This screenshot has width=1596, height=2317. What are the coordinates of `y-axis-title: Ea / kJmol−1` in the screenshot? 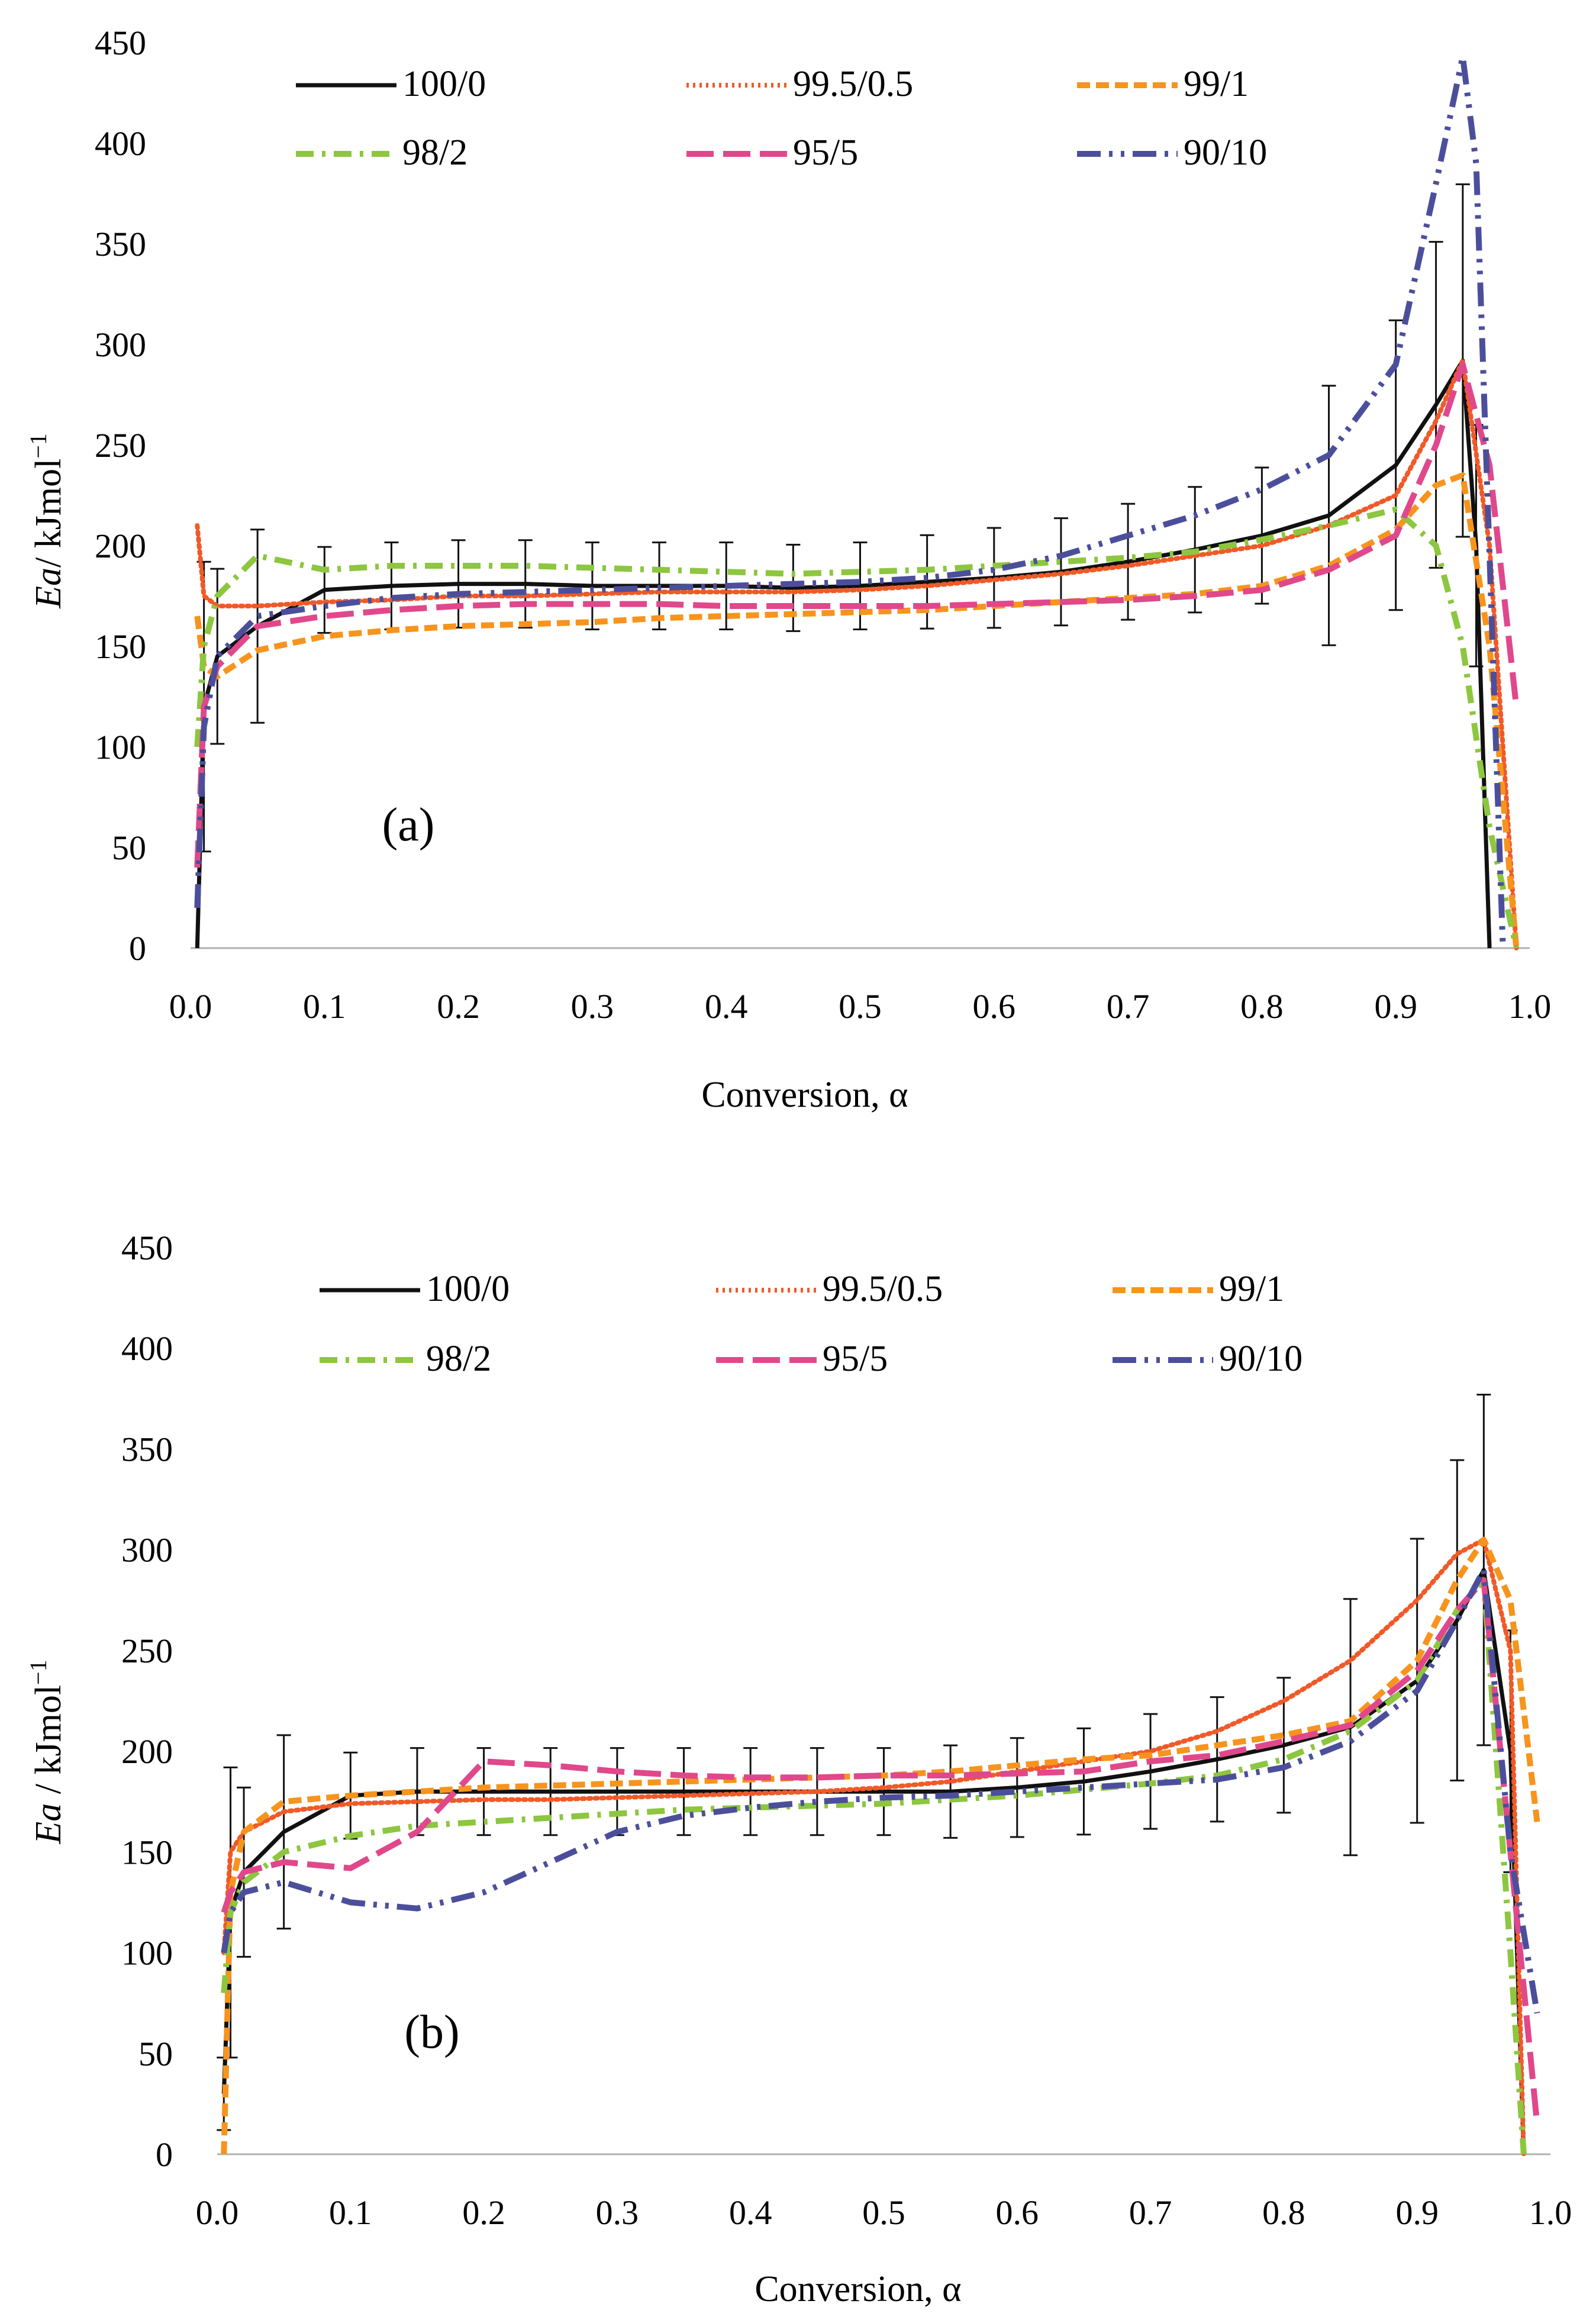 It's located at (47, 1751).